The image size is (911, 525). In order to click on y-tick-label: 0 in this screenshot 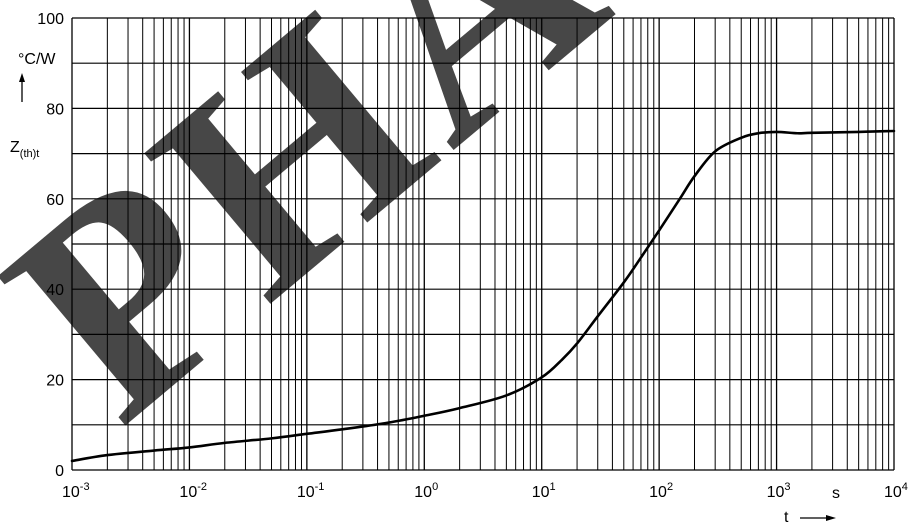, I will do `click(59, 471)`.